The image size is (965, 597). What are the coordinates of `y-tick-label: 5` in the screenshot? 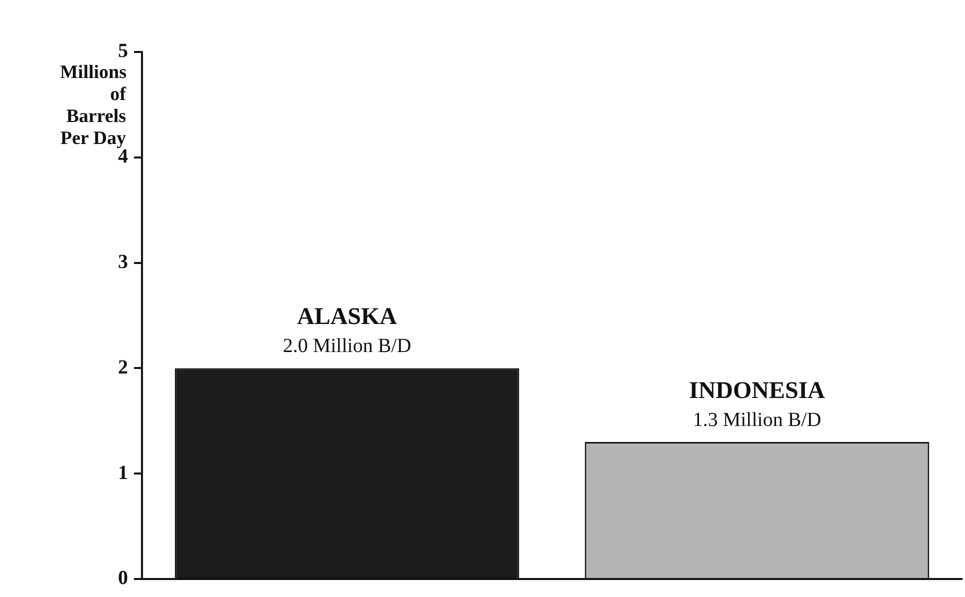 It's located at (123, 51).